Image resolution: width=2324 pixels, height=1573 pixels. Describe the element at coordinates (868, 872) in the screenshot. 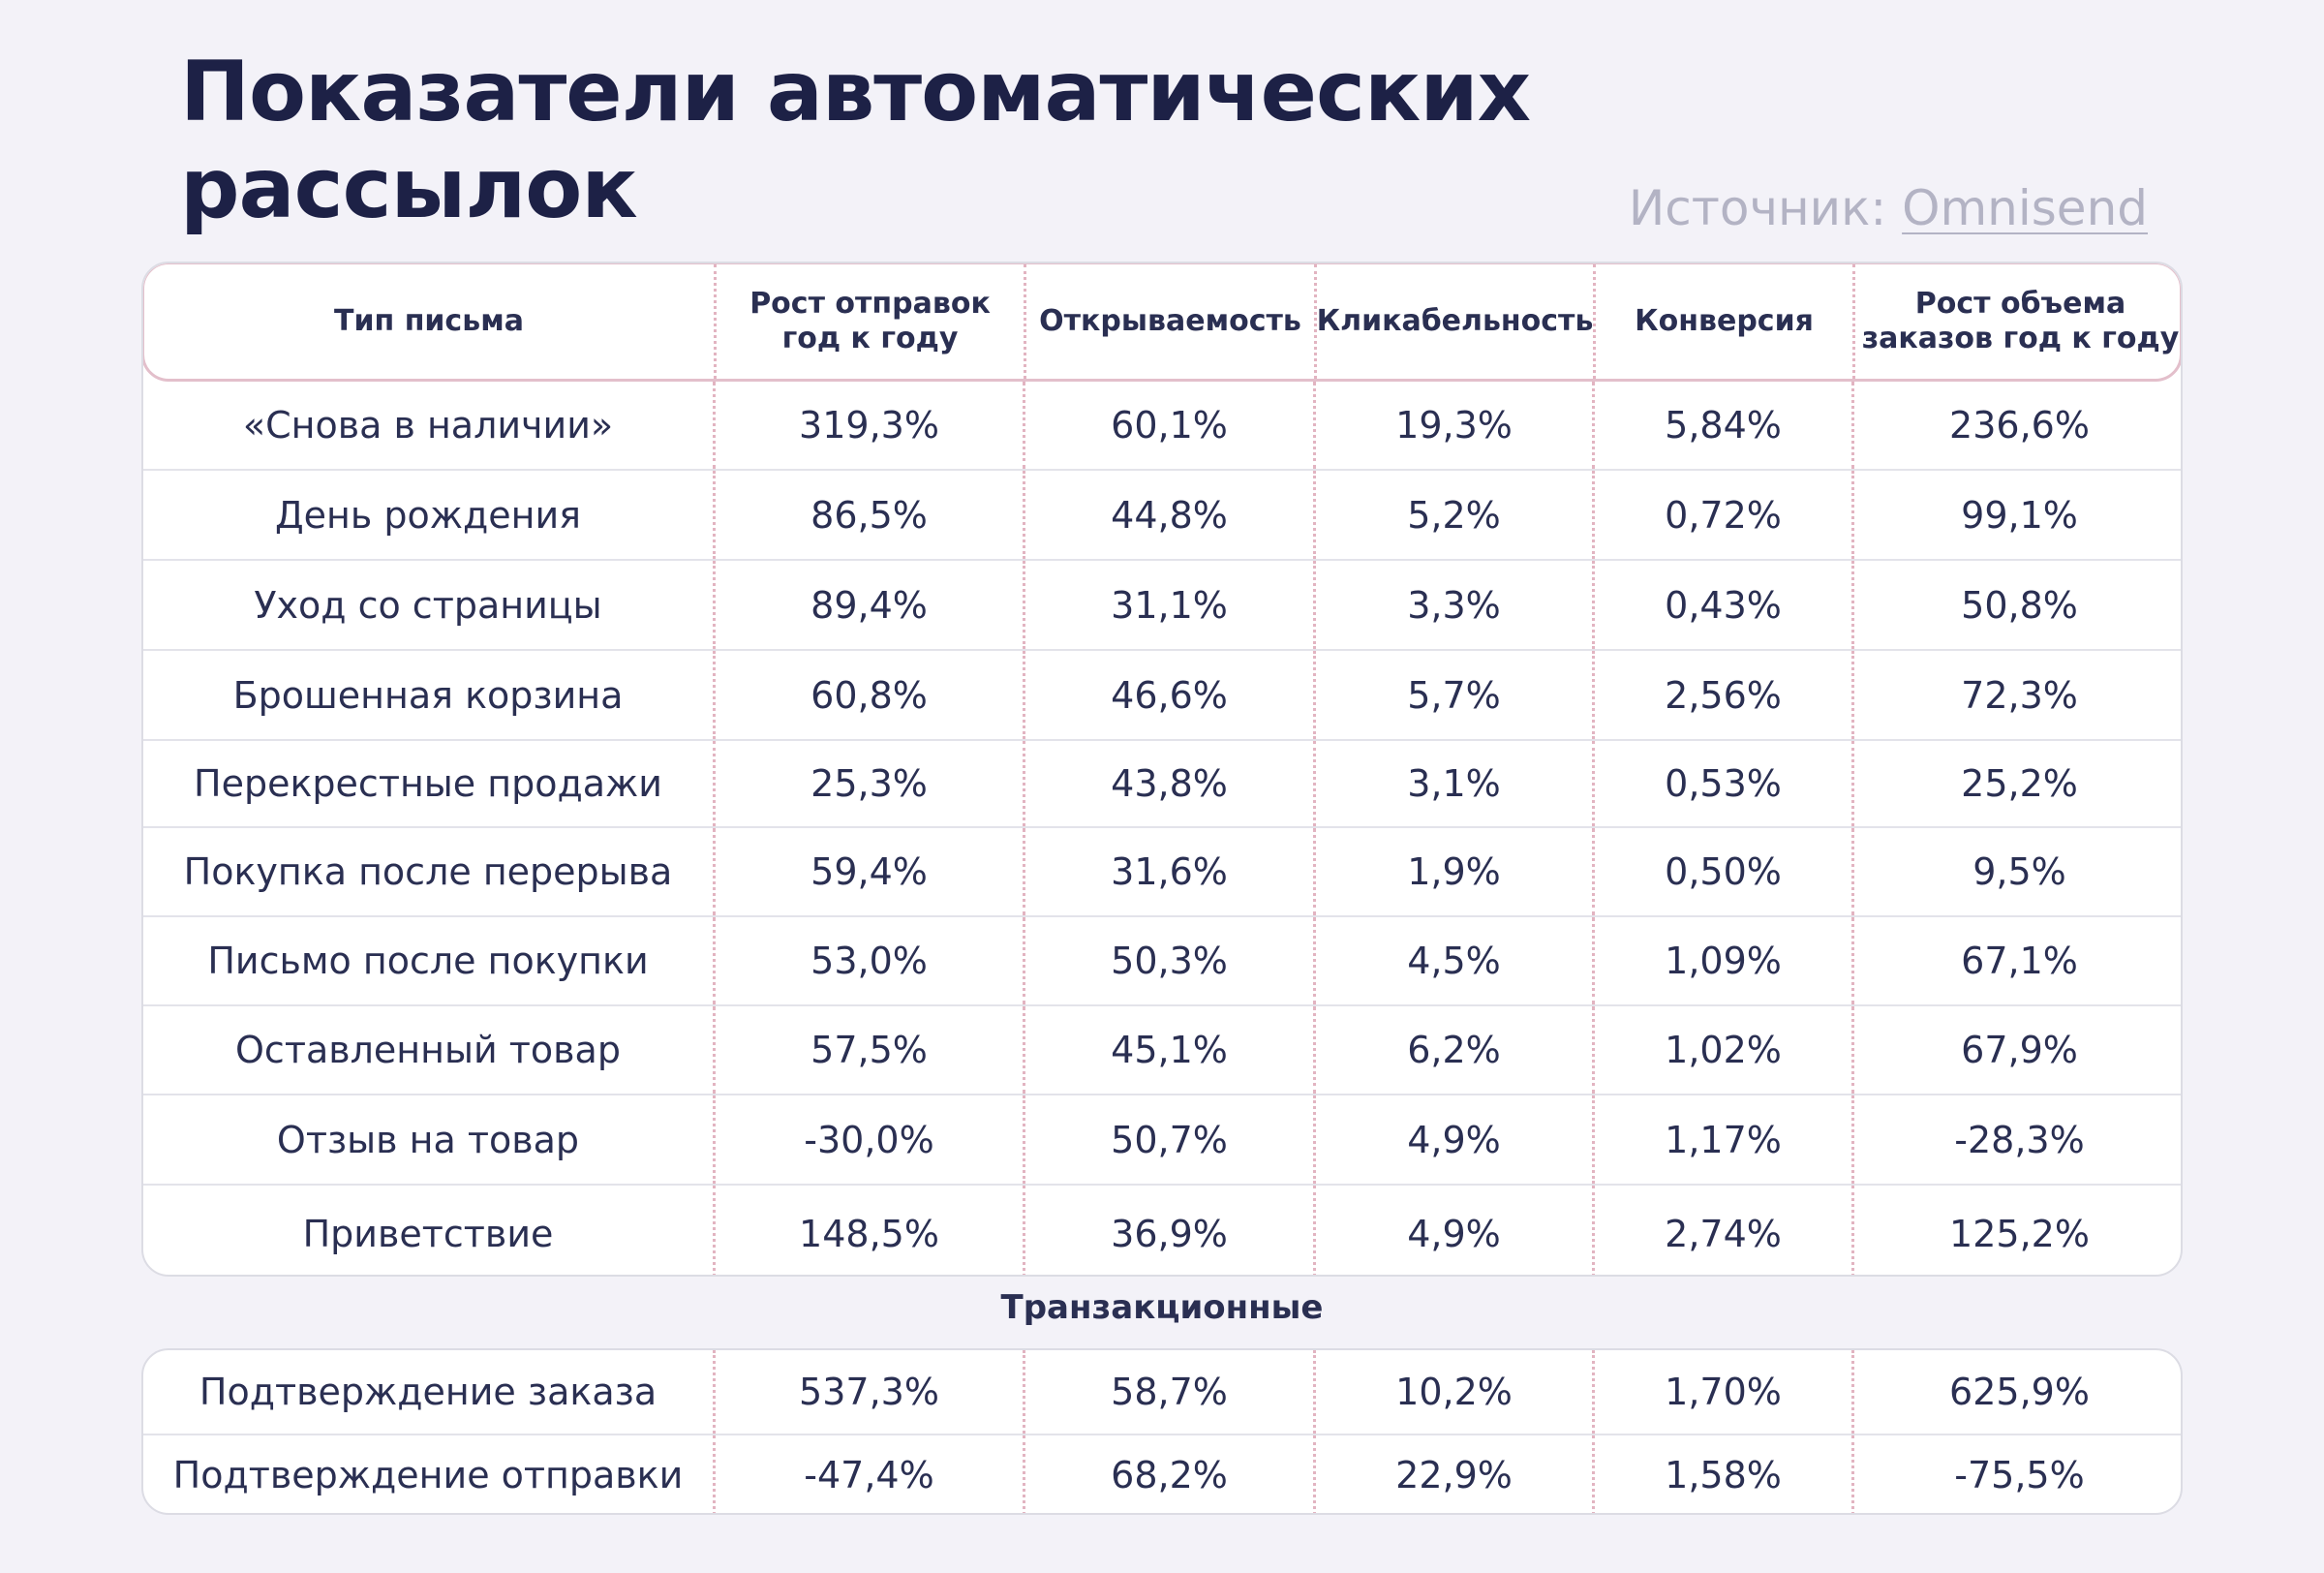

I see `table-cell: 59,4%` at that location.